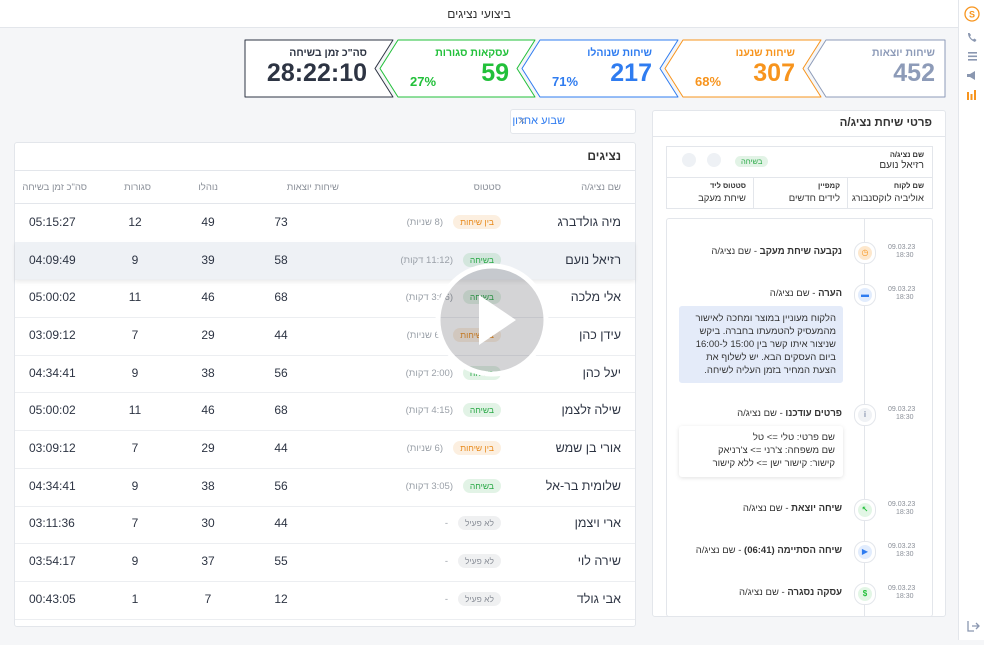  What do you see at coordinates (865, 510) in the screenshot?
I see `timeline-icon: ↖` at bounding box center [865, 510].